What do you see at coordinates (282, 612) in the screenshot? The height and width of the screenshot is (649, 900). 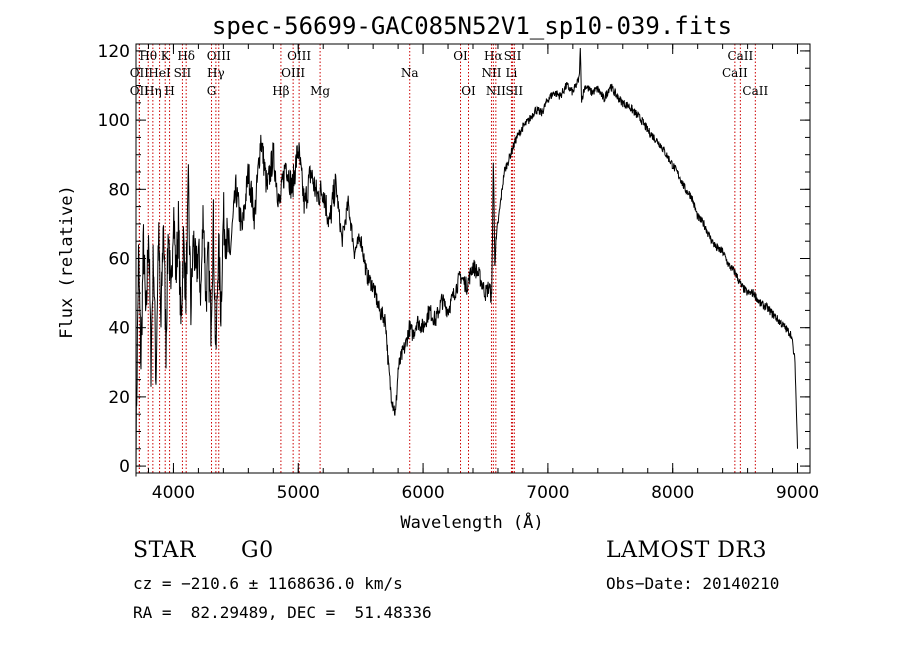 I see `ra-dec: RA = 82.29489, DEC = 51.48336` at bounding box center [282, 612].